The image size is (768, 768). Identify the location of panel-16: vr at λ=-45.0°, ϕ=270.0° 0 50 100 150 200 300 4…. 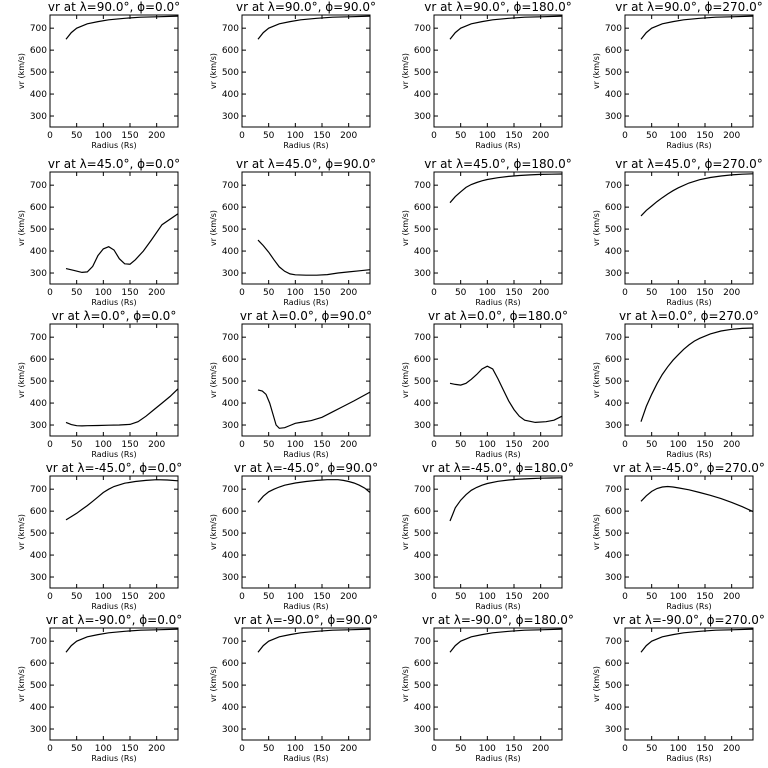
(678, 536).